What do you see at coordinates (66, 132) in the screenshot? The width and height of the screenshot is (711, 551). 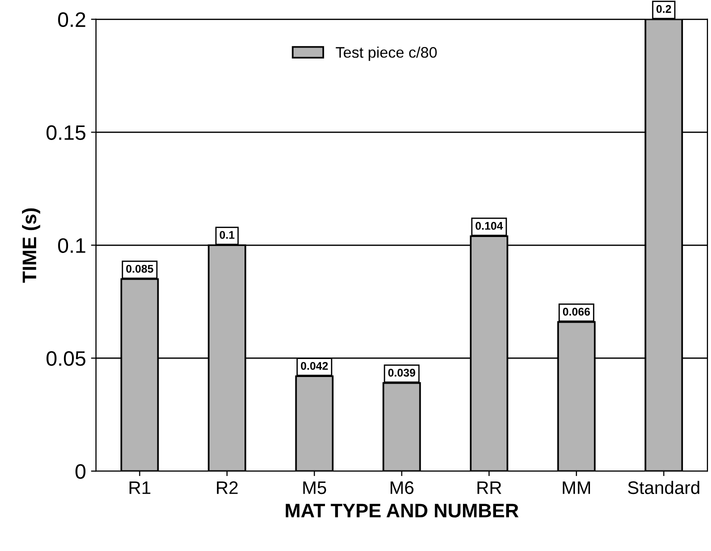 I see `y-tick-label: 0.15` at bounding box center [66, 132].